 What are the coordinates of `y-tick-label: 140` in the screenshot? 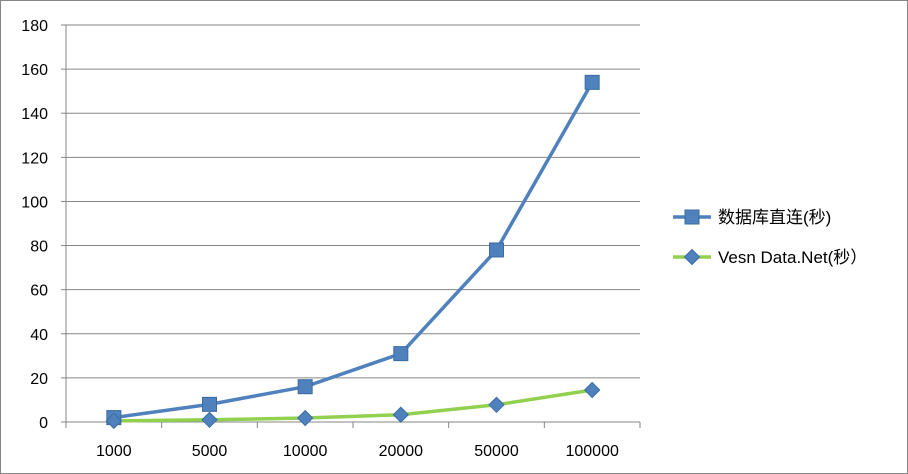 It's located at (34, 114).